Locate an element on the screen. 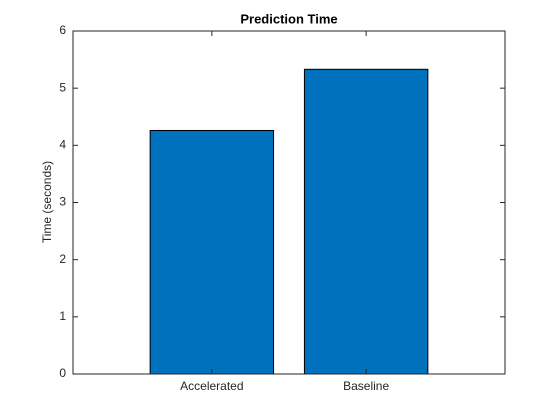 The width and height of the screenshot is (560, 420). y-axis-label: Time (seconds) is located at coordinates (47, 202).